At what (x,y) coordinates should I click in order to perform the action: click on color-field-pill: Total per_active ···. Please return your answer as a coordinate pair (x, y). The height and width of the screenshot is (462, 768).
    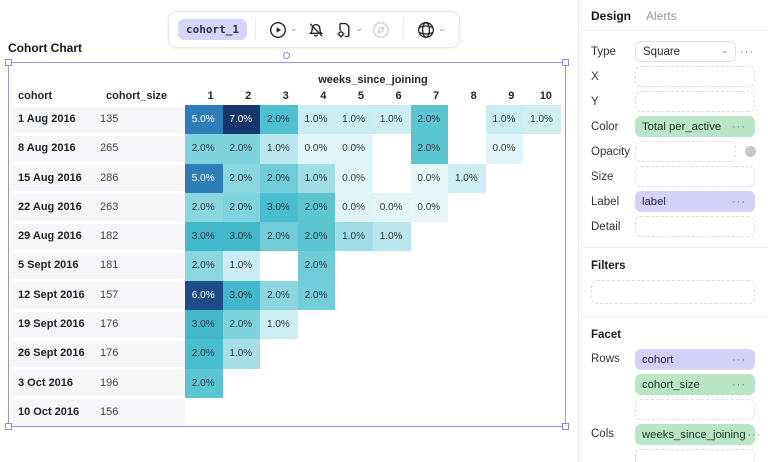
    Looking at the image, I should click on (695, 126).